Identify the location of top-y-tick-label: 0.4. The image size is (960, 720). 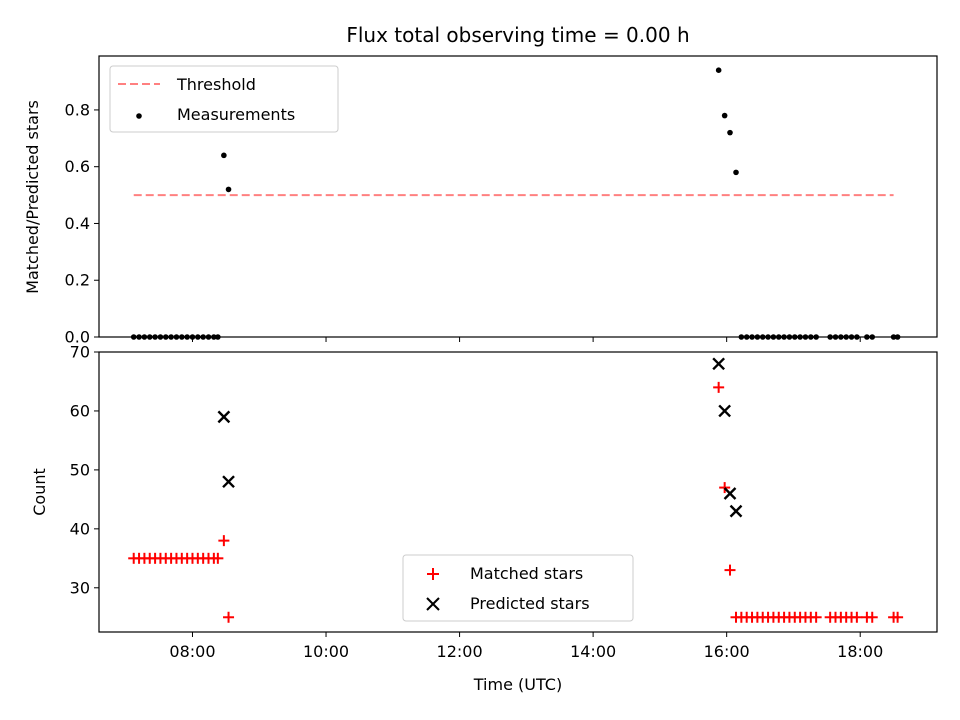
(77, 223).